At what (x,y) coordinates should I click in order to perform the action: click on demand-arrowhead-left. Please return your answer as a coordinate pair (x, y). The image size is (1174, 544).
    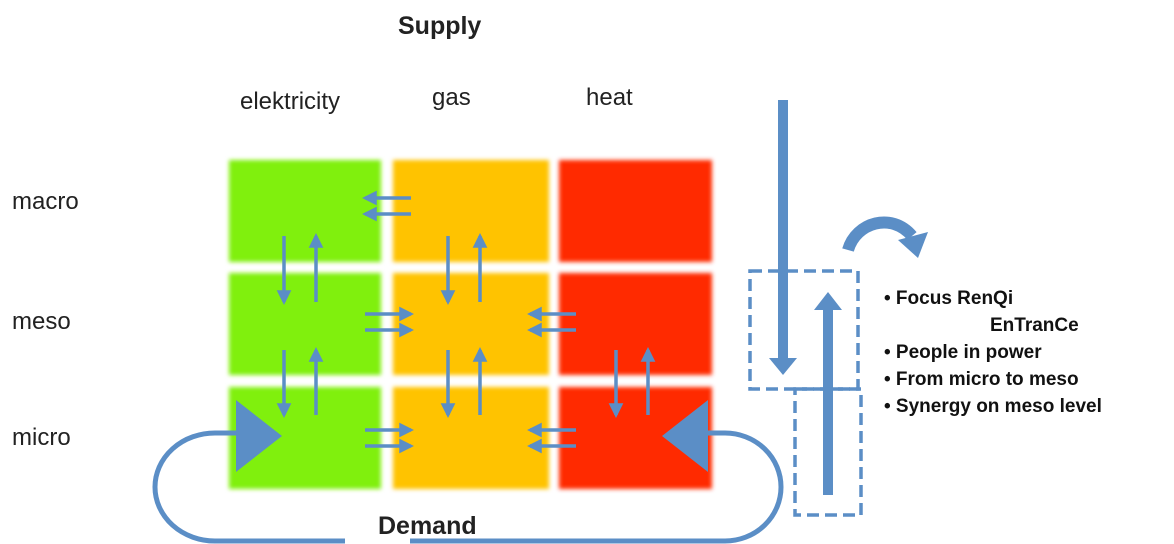
    Looking at the image, I should click on (259, 436).